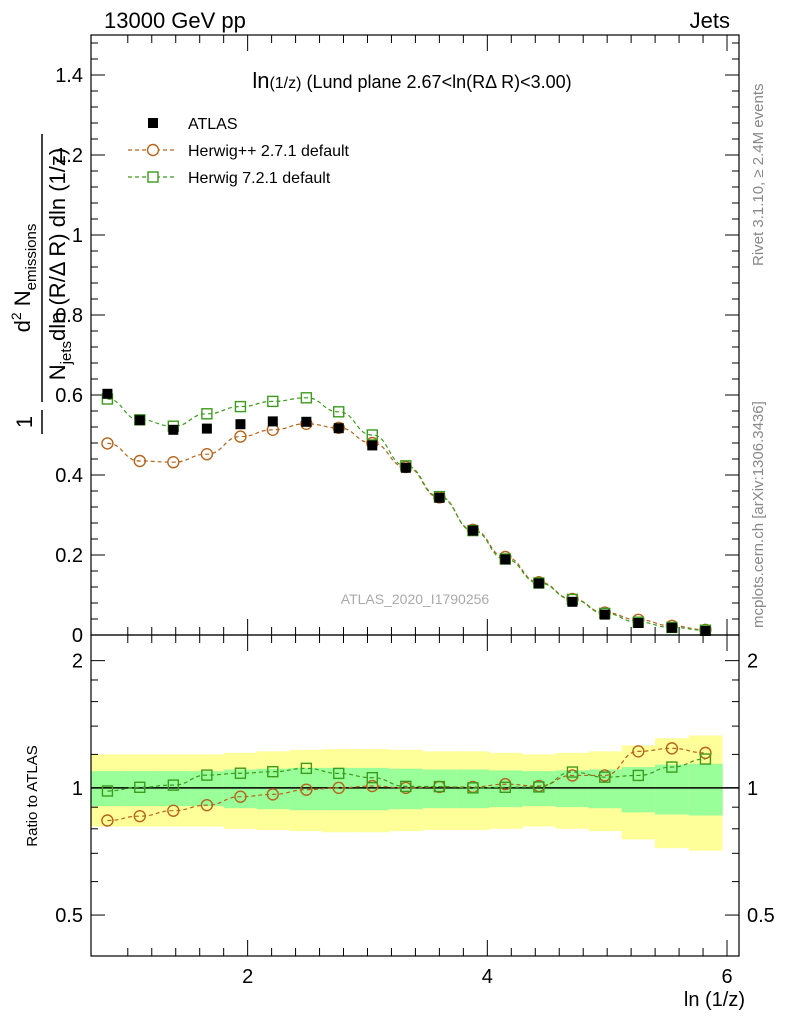 The height and width of the screenshot is (1024, 786). What do you see at coordinates (269, 151) in the screenshot?
I see `legend-label-herwigpp: Herwig++ 2.7.1 default` at bounding box center [269, 151].